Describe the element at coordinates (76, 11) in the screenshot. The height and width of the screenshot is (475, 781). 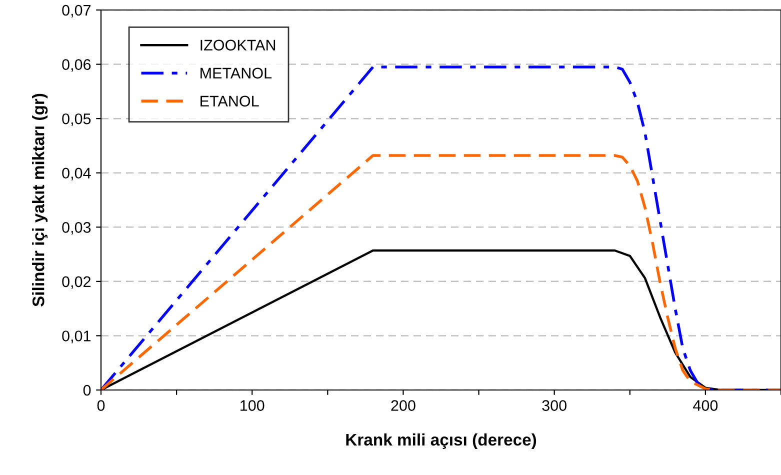
I see `y-tick-label: 0,07` at that location.